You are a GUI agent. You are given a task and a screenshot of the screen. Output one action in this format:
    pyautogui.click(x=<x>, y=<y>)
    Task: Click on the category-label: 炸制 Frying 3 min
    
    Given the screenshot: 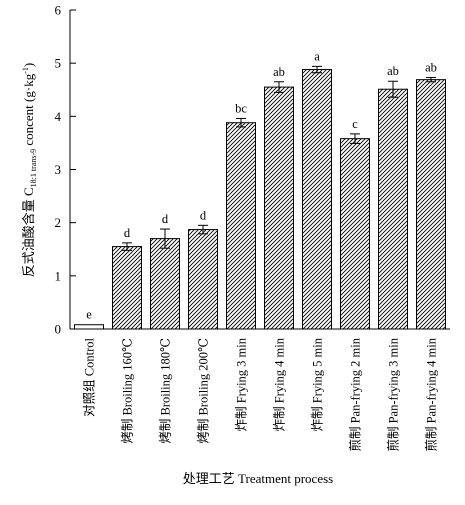 What is the action you would take?
    pyautogui.click(x=242, y=384)
    